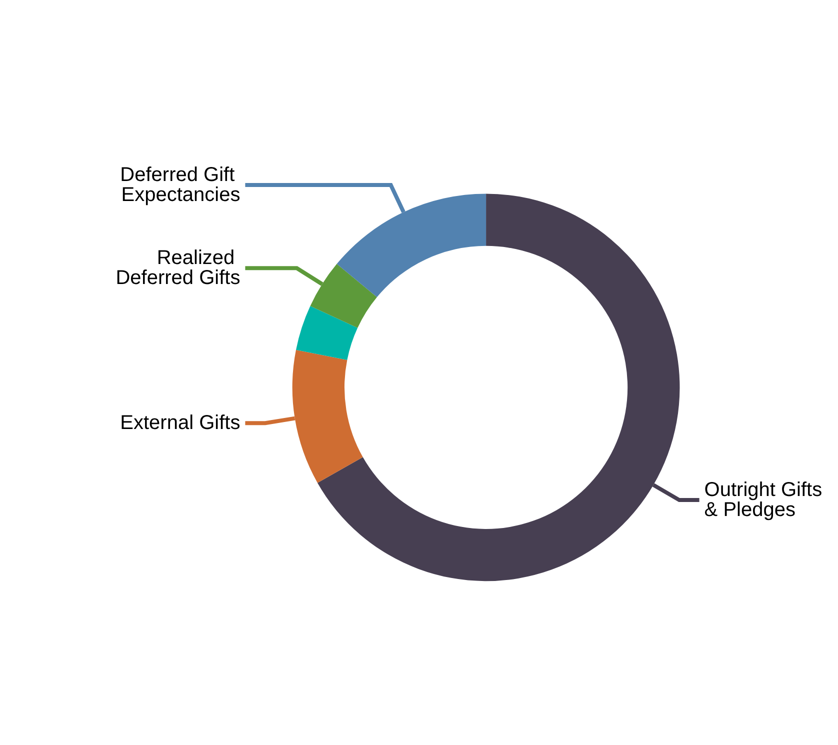 The width and height of the screenshot is (838, 745). Describe the element at coordinates (766, 500) in the screenshot. I see `slice-label: Outright Gifts & Pledges` at that location.